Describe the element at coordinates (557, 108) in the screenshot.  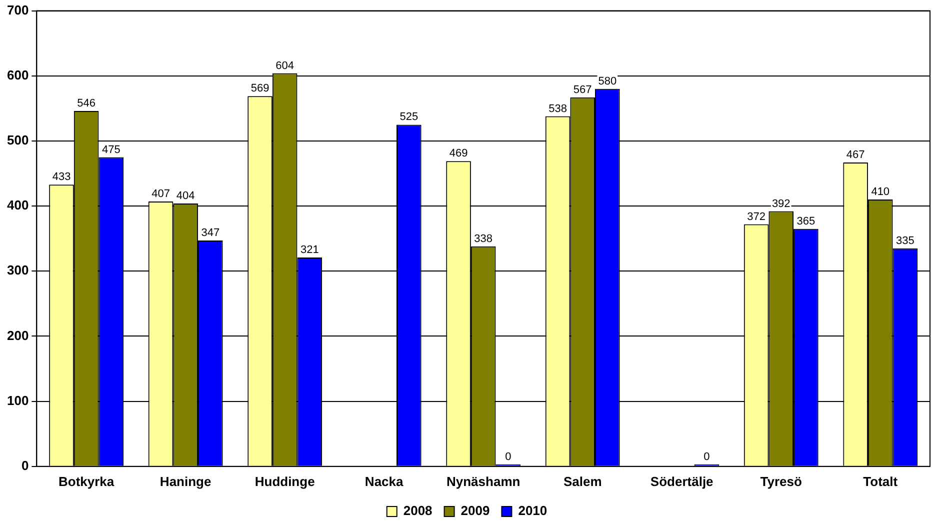
I see `data-label: 538` at that location.